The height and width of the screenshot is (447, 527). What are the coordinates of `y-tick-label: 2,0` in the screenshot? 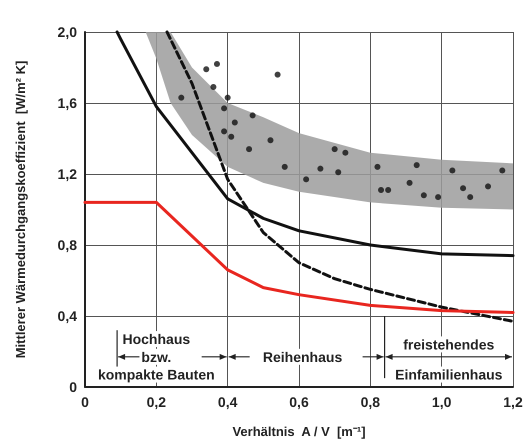 It's located at (68, 32).